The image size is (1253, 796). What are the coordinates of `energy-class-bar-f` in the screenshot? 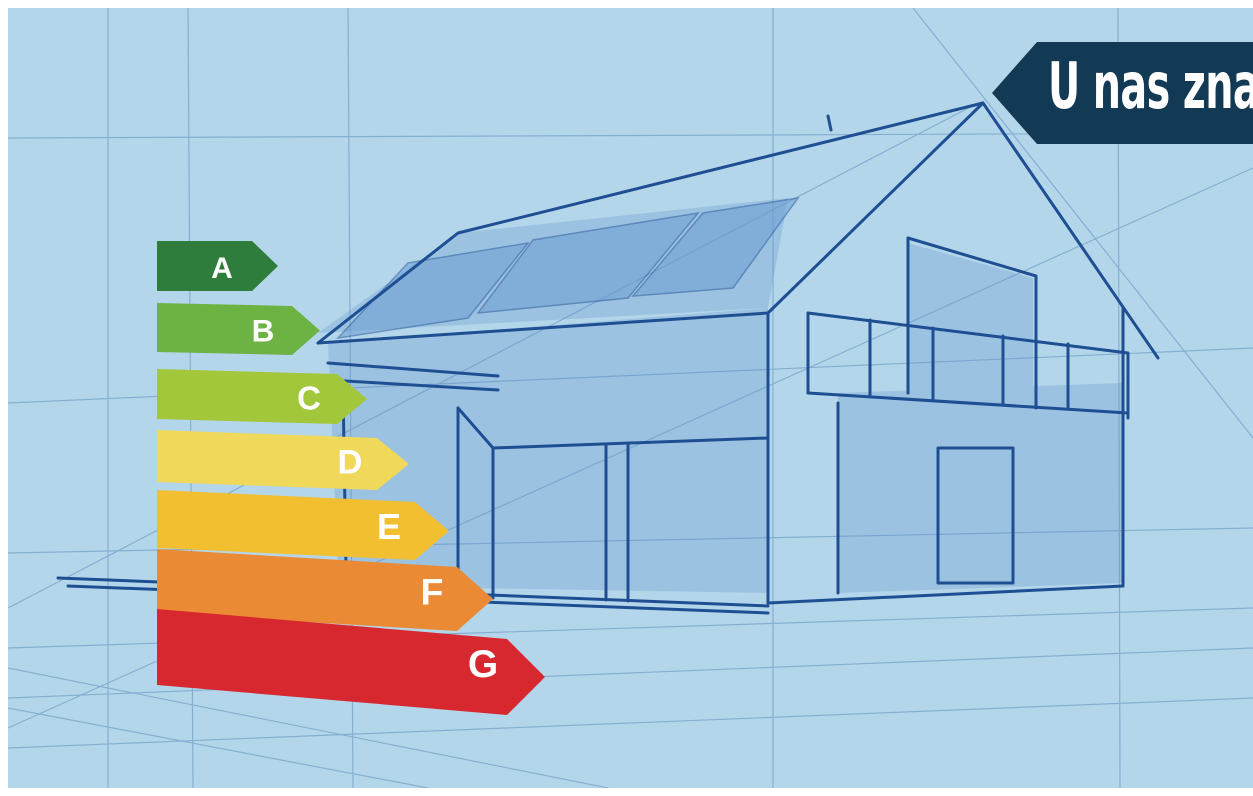 It's located at (325, 590).